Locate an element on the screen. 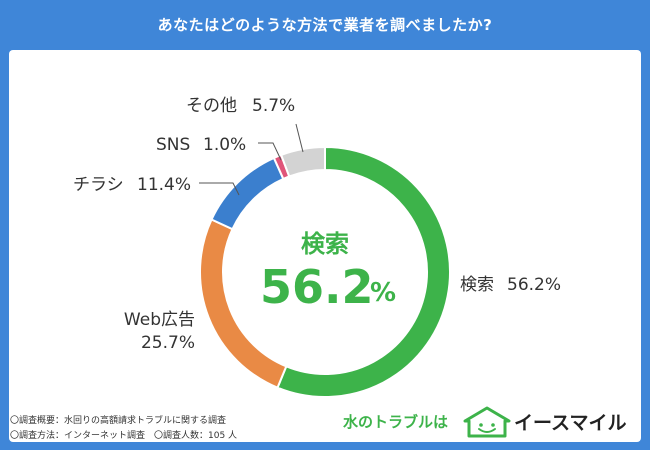 The width and height of the screenshot is (650, 450). leader-line-chirashi is located at coordinates (219, 189).